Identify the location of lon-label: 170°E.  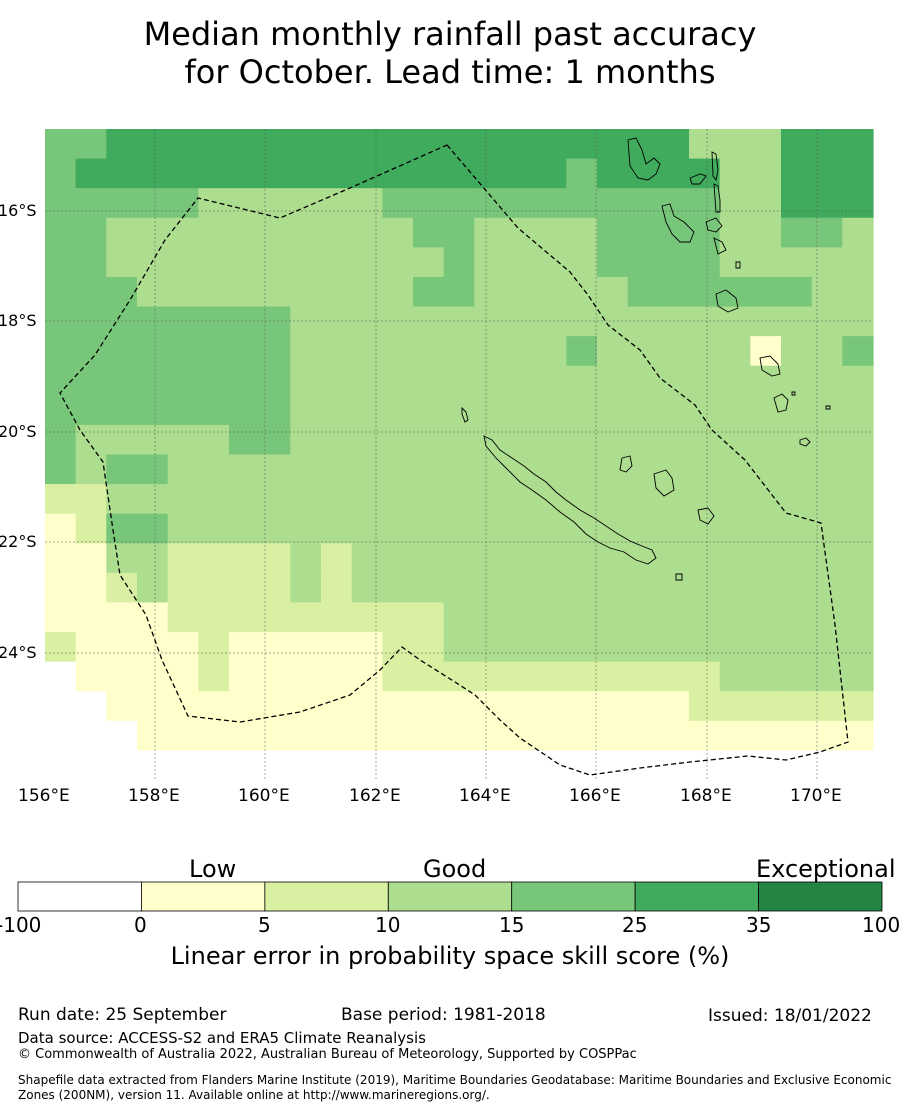
(816, 796).